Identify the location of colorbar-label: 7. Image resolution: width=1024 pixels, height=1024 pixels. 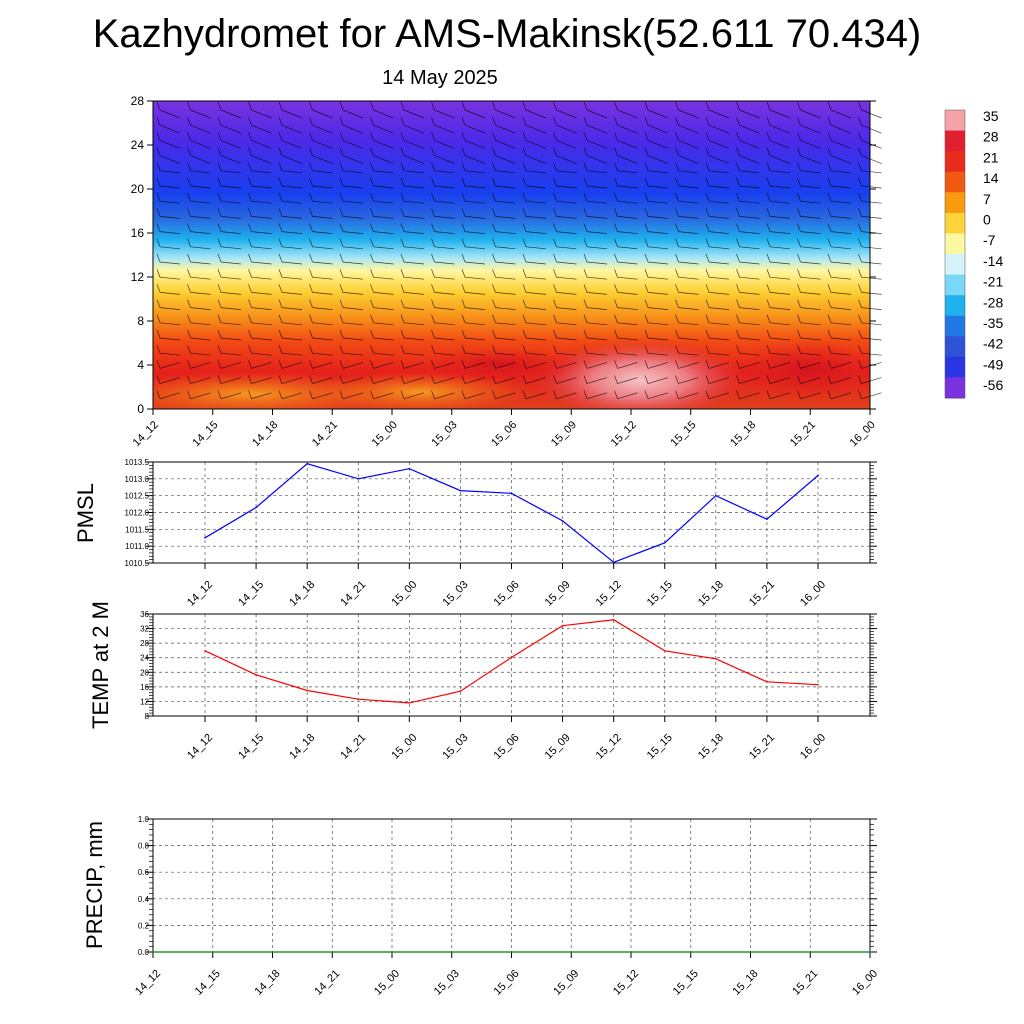
(987, 199).